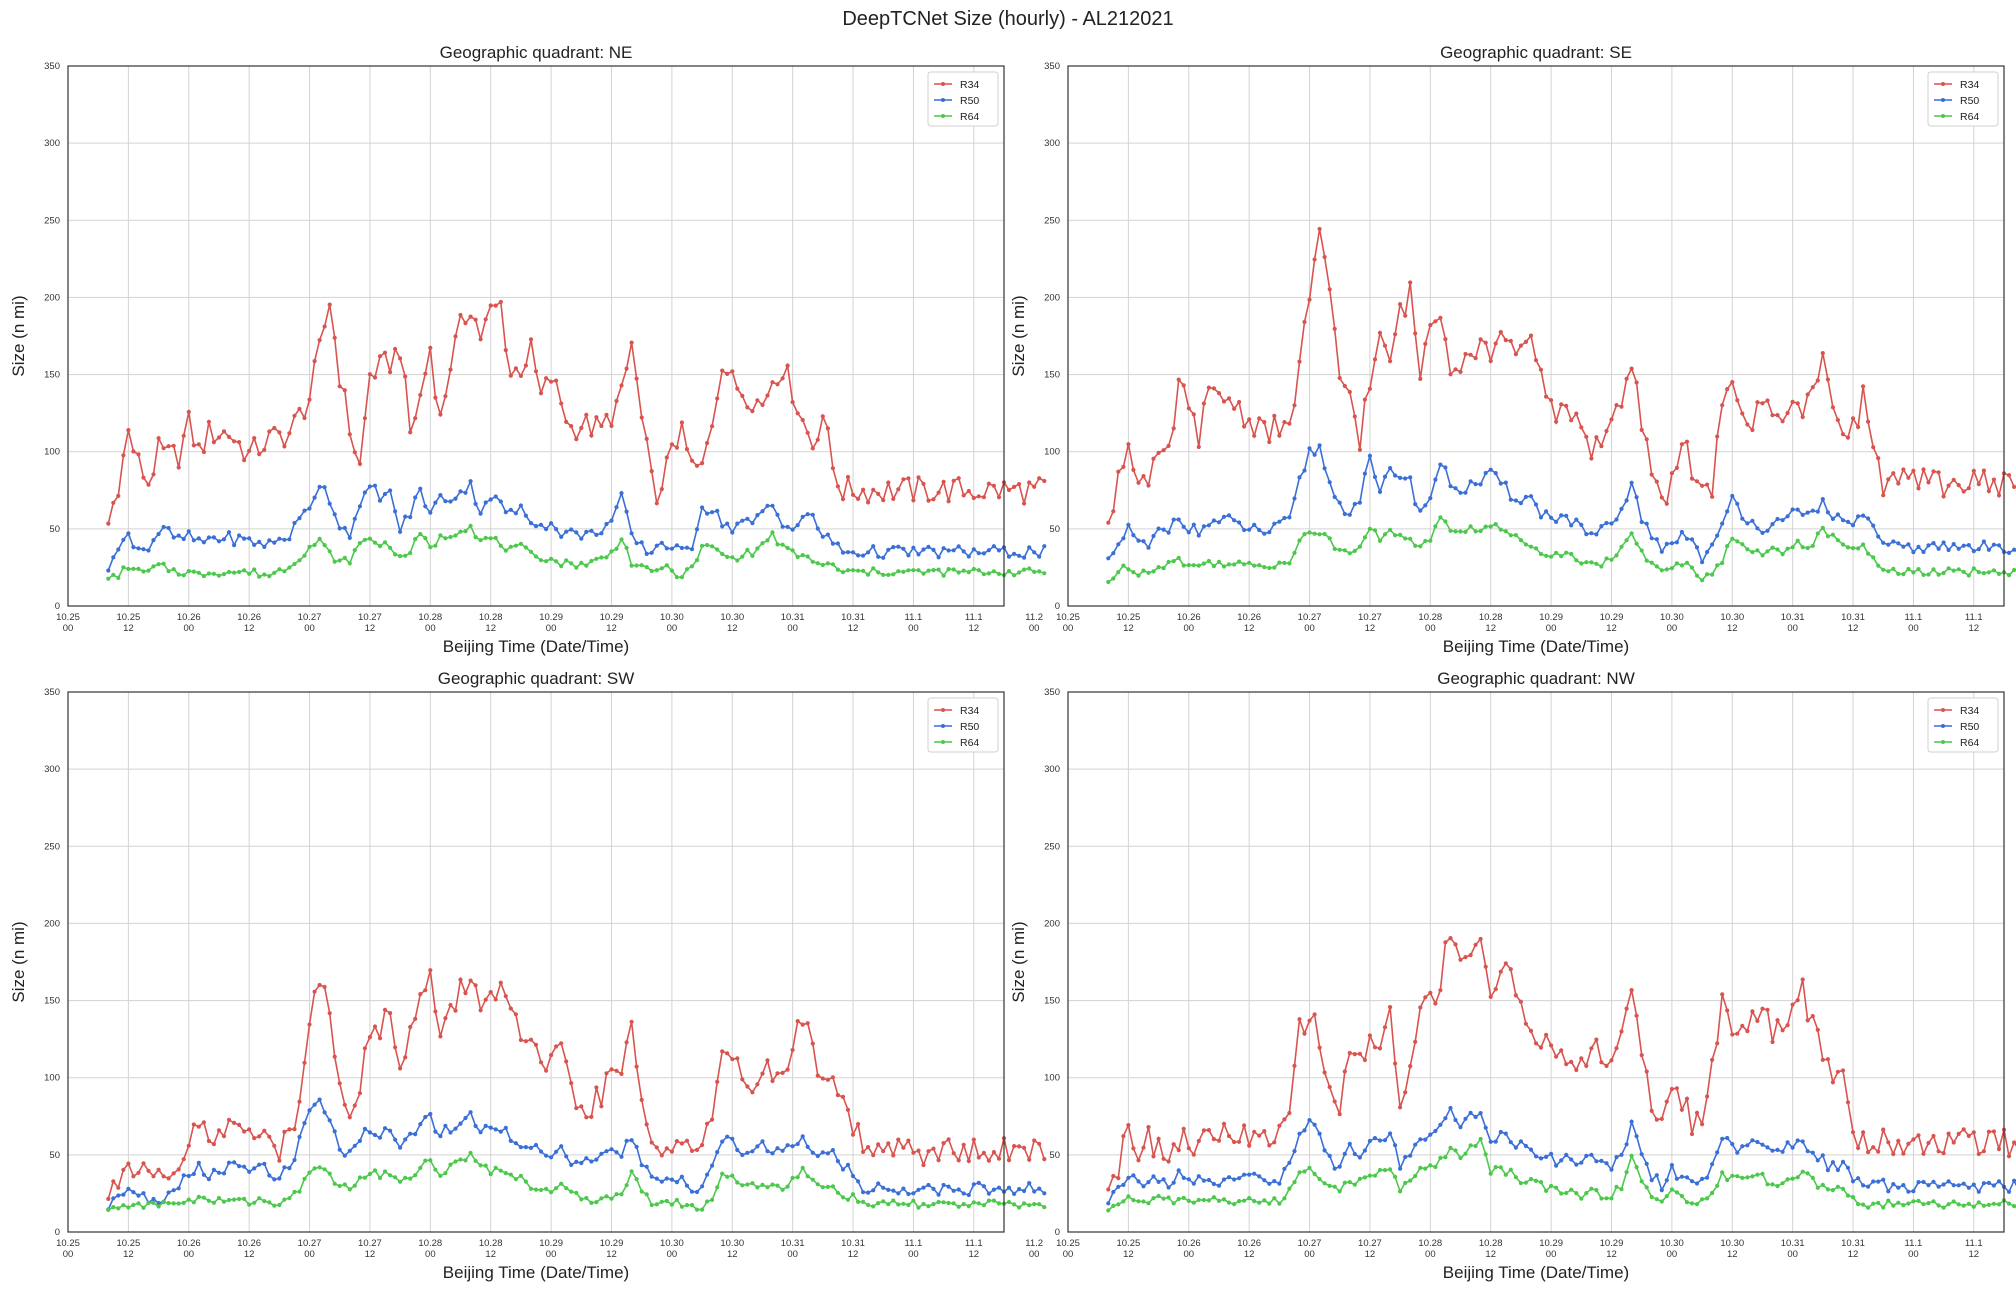  Describe the element at coordinates (1018, 961) in the screenshot. I see `y-axis-label: Size (n mi)` at that location.